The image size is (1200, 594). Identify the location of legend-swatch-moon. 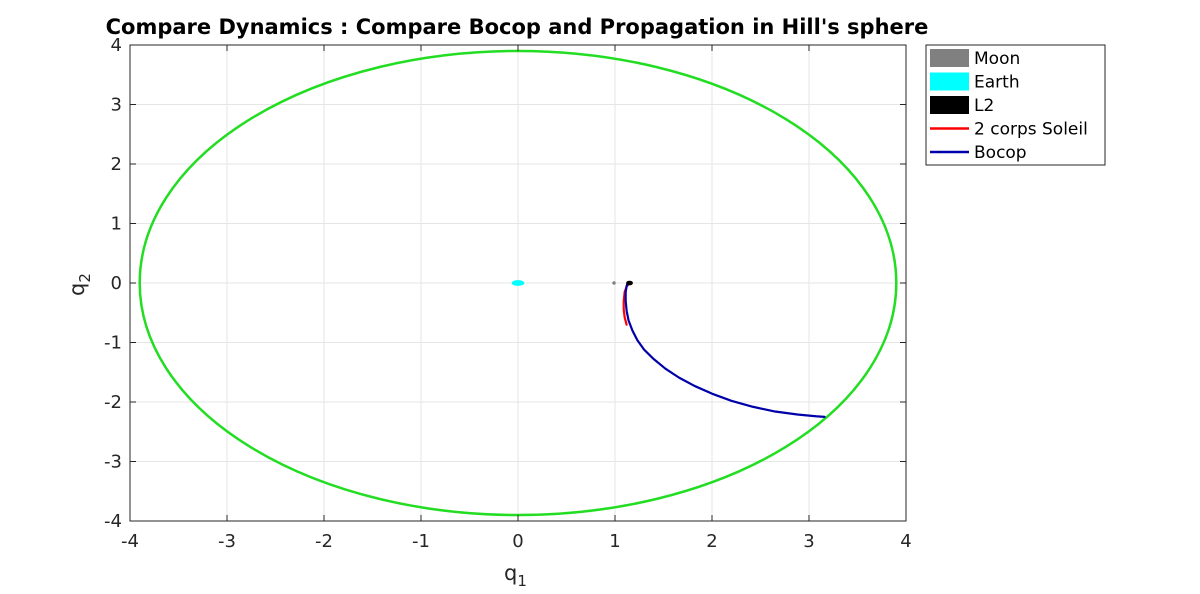
(949, 58).